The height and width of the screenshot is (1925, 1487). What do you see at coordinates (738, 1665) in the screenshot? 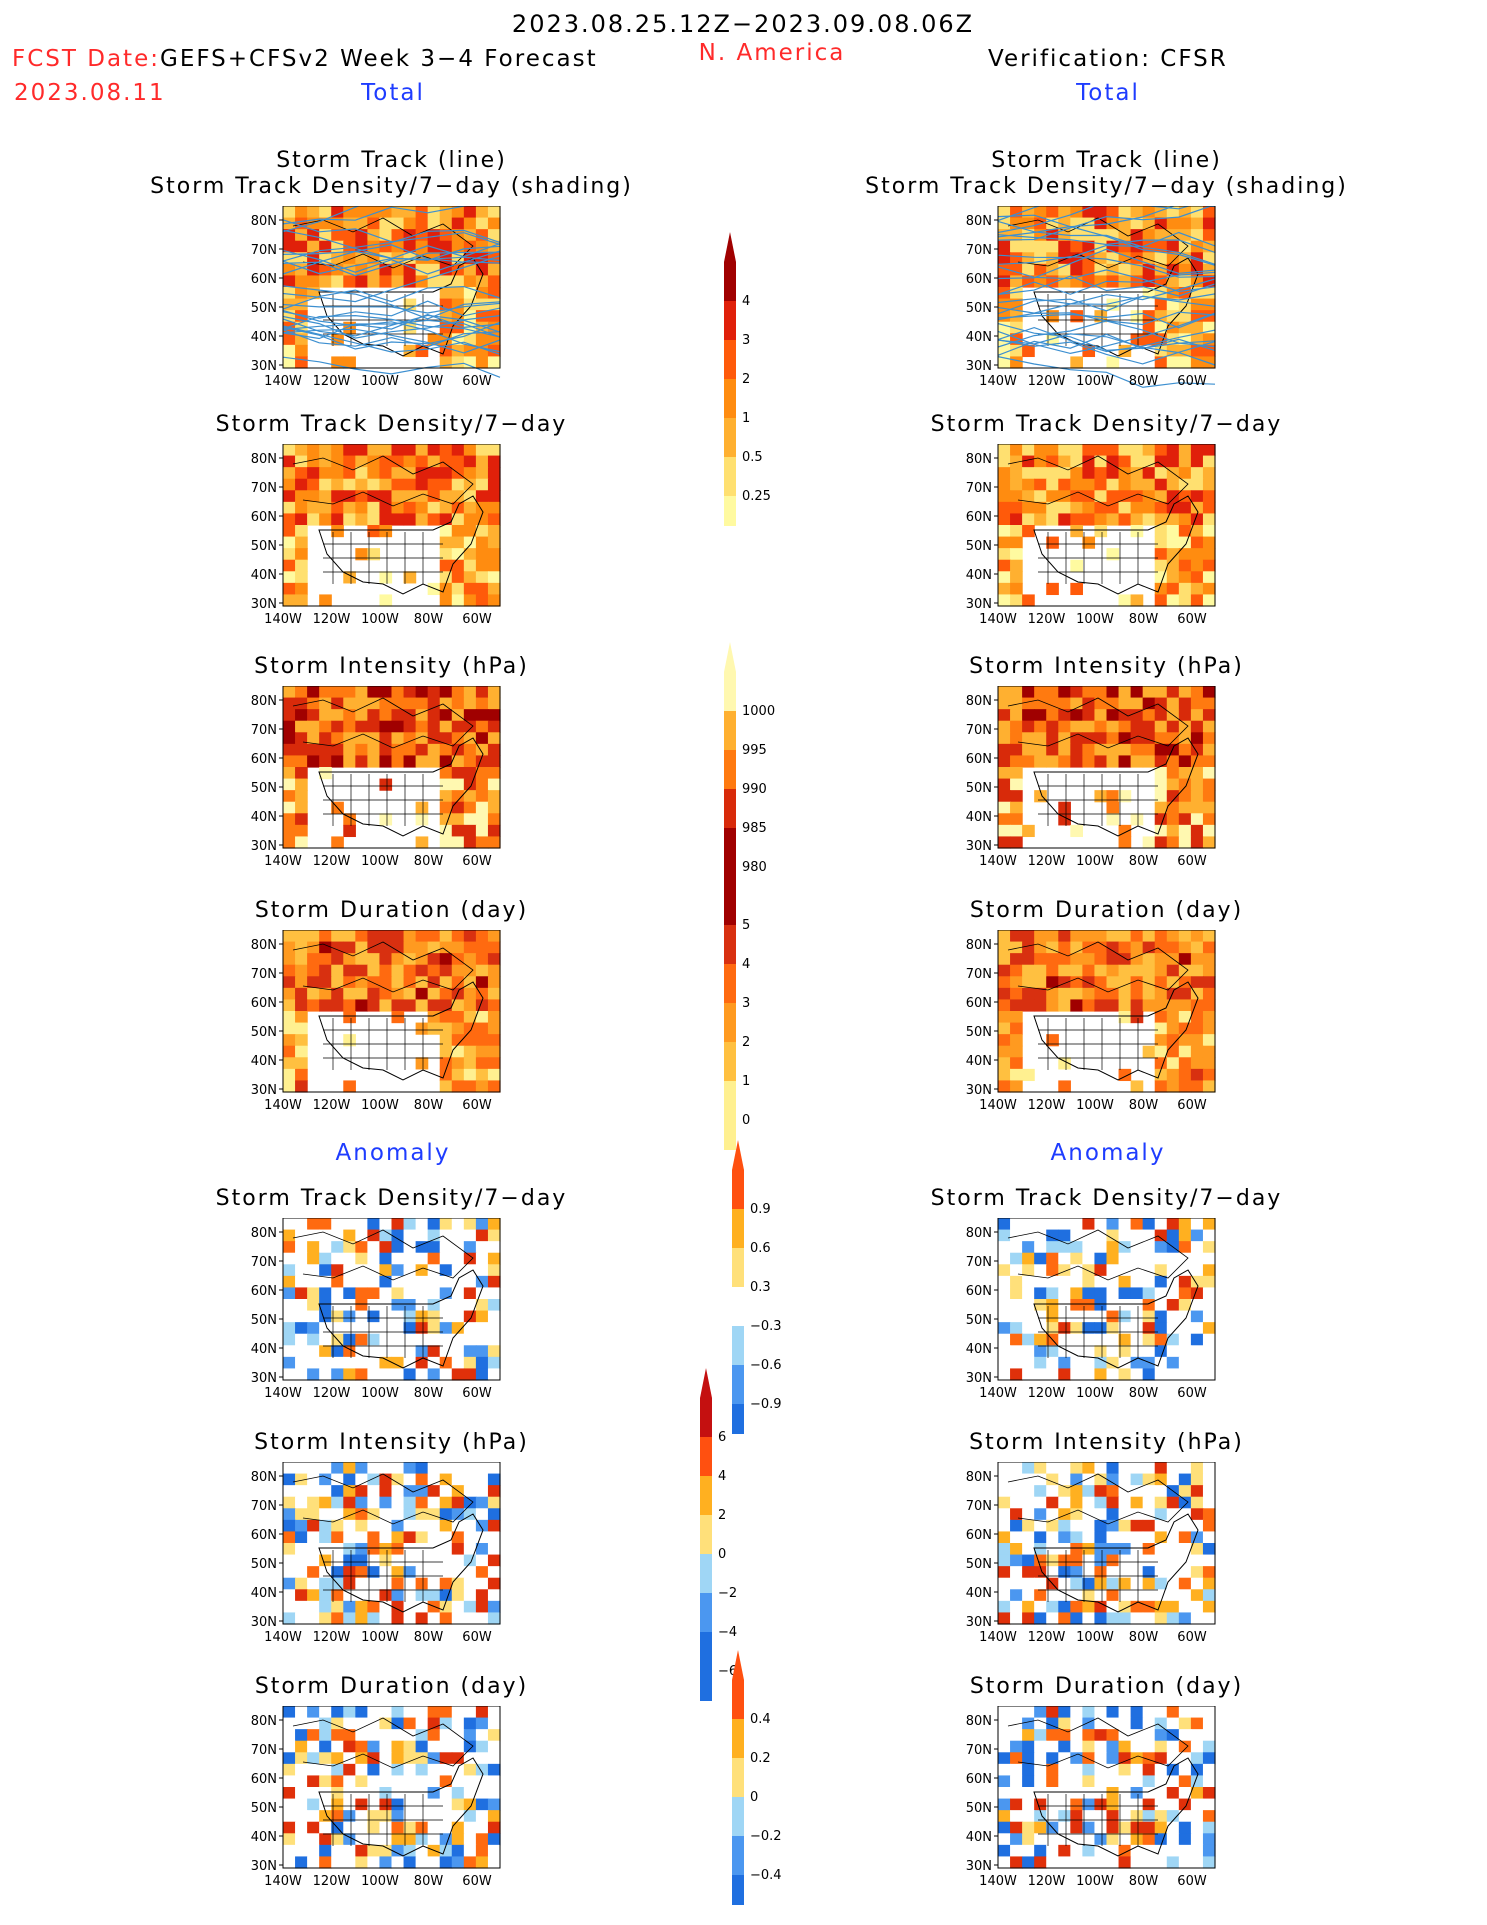
I see `colorbar-top-triangle` at bounding box center [738, 1665].